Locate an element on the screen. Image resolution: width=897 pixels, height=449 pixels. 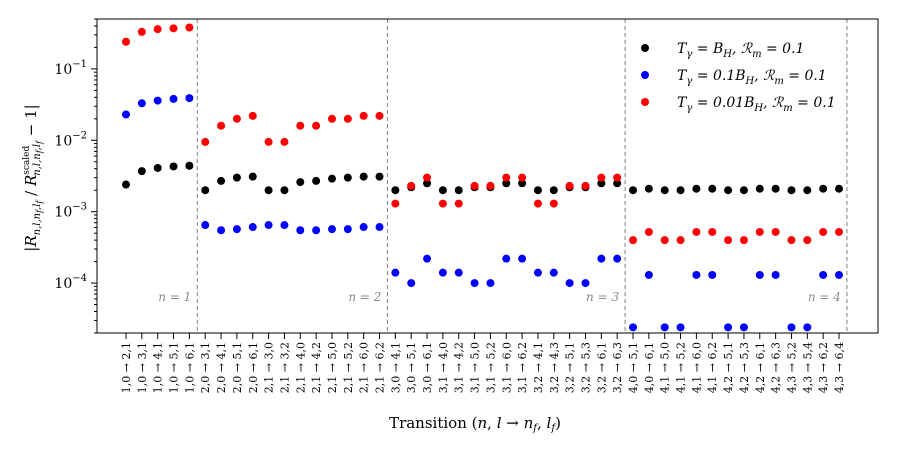
region-label: n = 4 is located at coordinates (824, 297).